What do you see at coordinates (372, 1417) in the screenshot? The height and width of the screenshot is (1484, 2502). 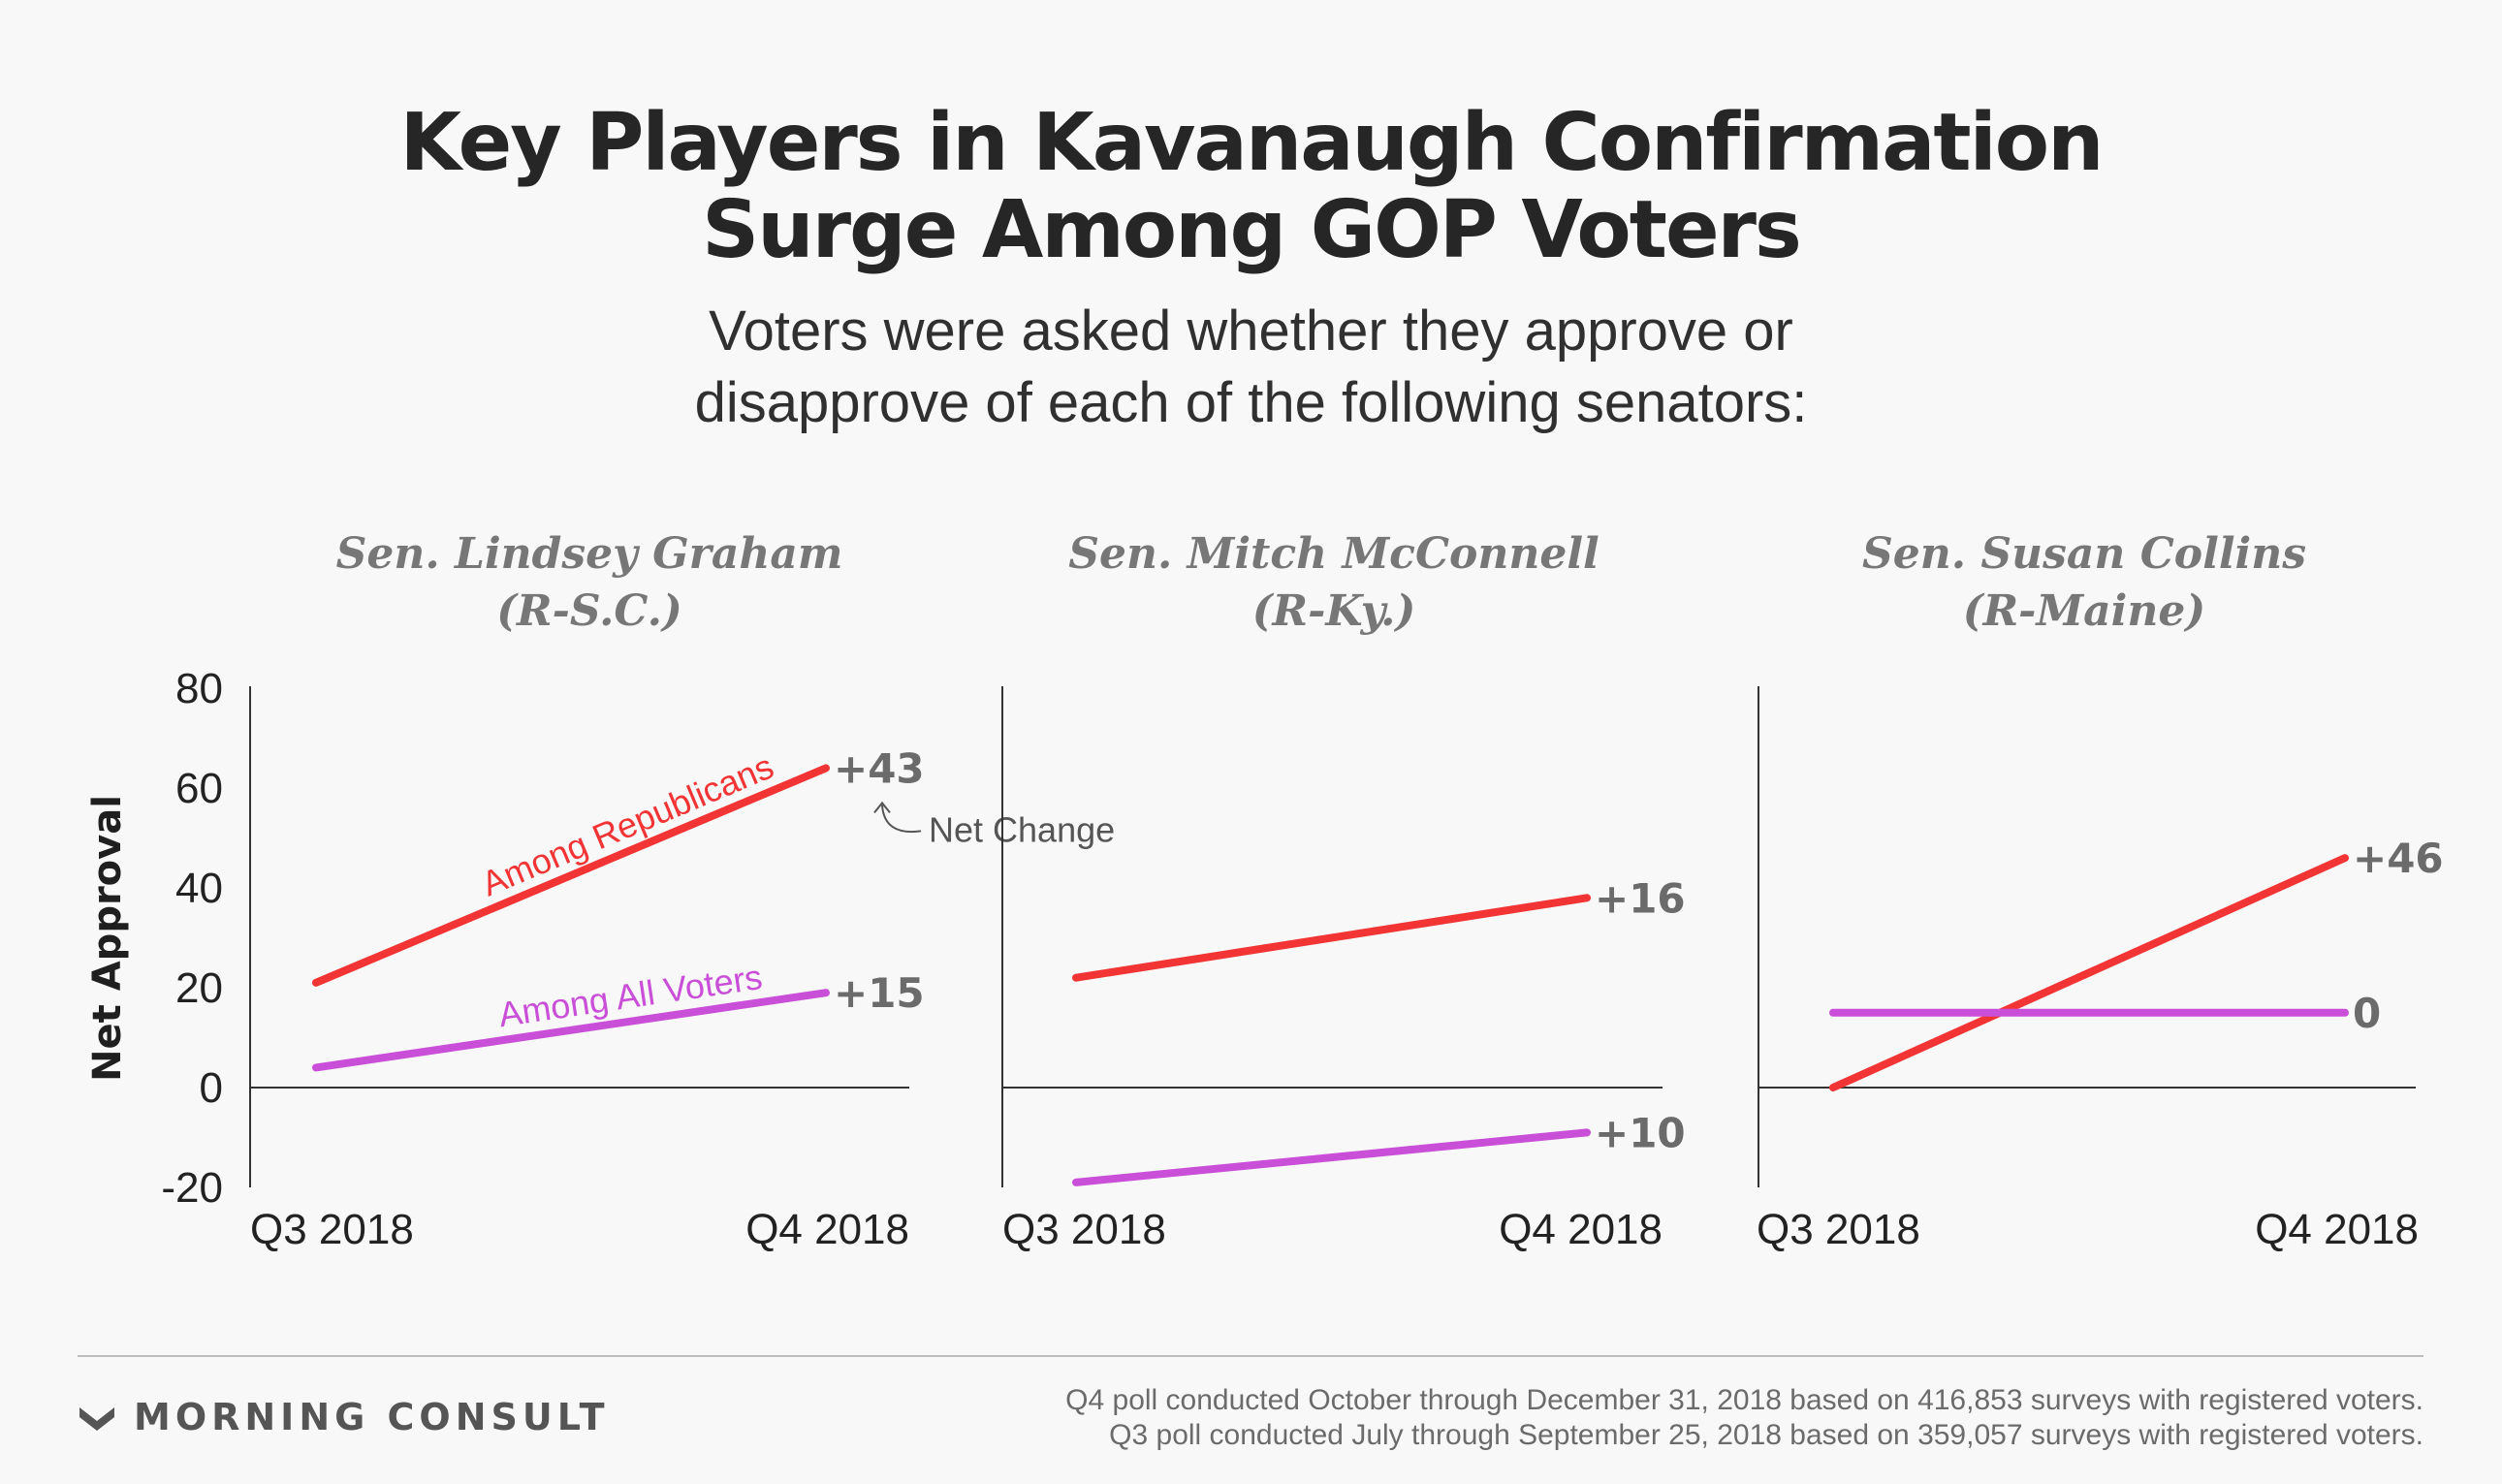 I see `brand-name: MORNING CONSULT` at bounding box center [372, 1417].